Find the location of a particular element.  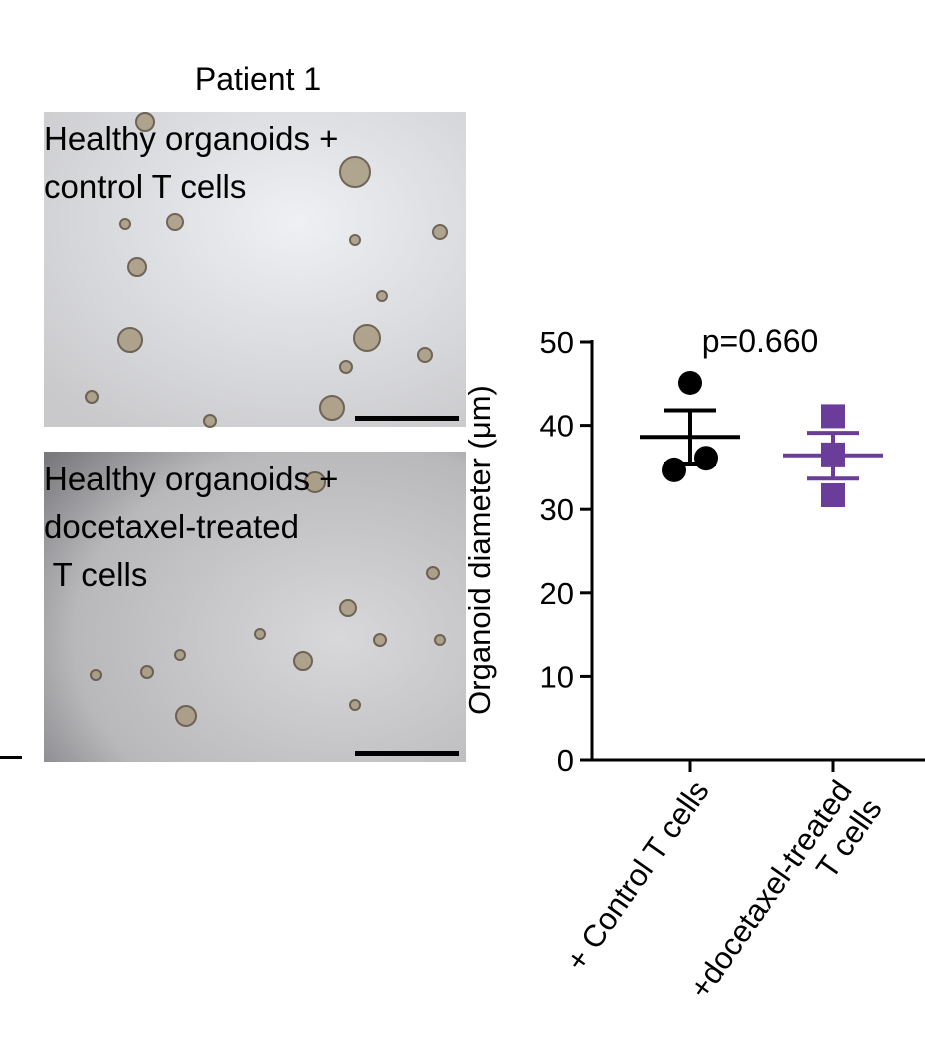

panel-label: control T cells is located at coordinates (145, 186).